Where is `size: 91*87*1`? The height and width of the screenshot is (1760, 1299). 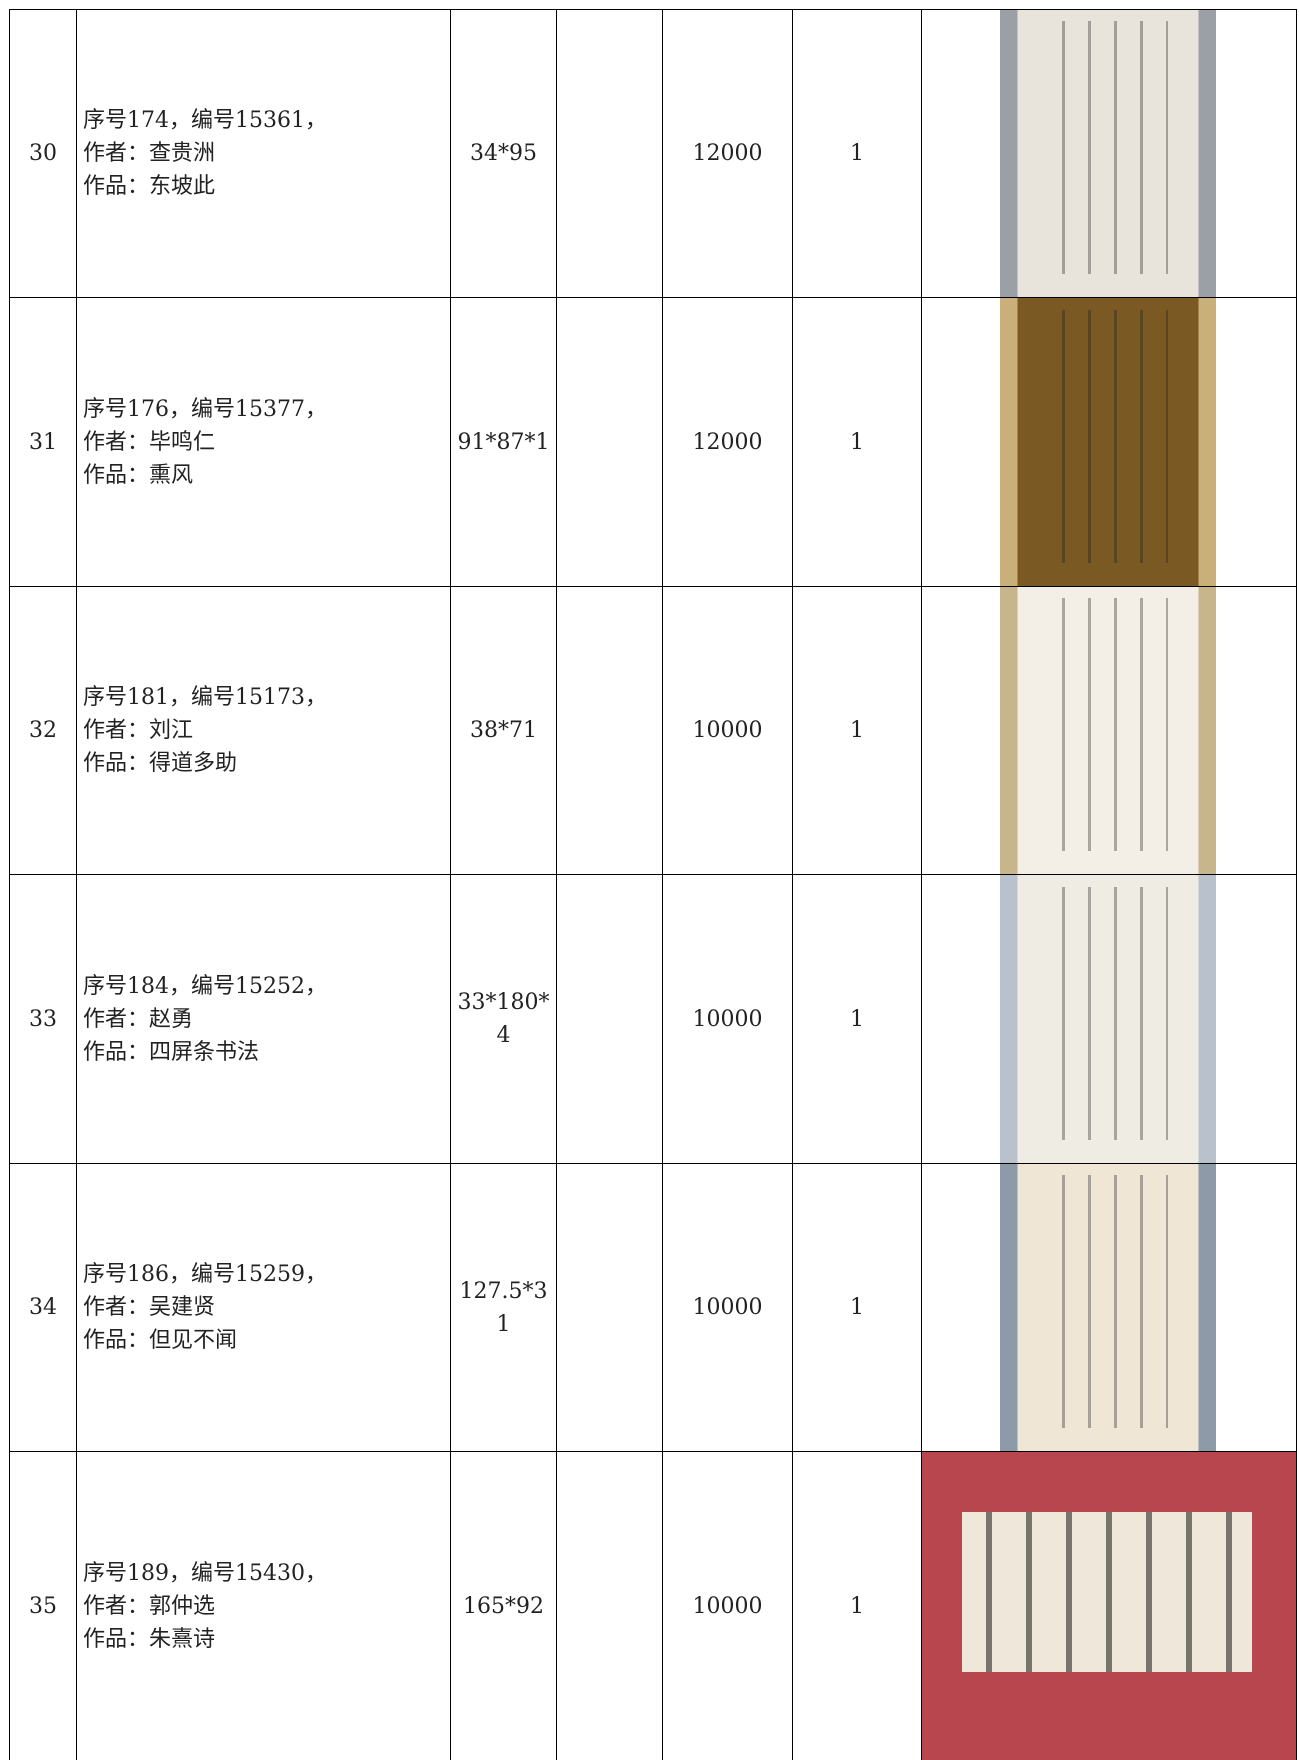
size: 91*87*1 is located at coordinates (503, 442).